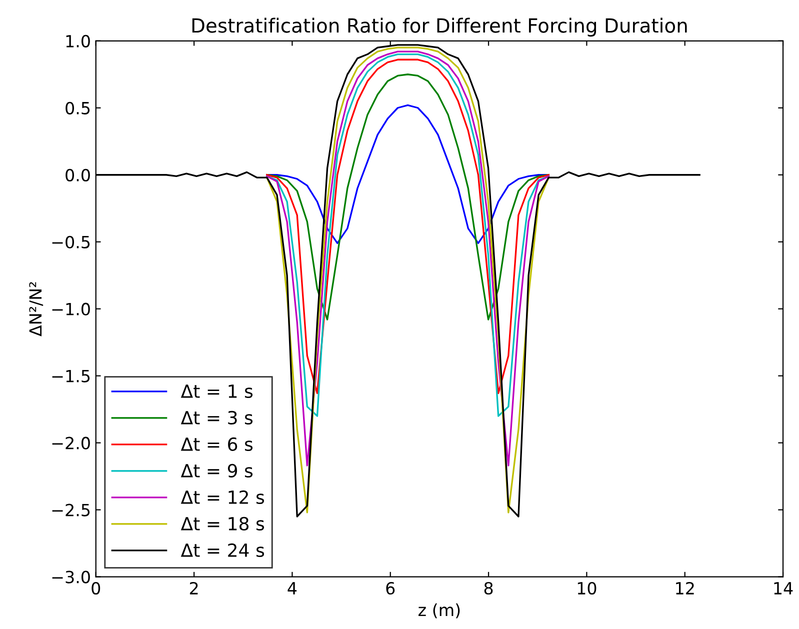  What do you see at coordinates (96, 588) in the screenshot?
I see `x-tick-label: 0` at bounding box center [96, 588].